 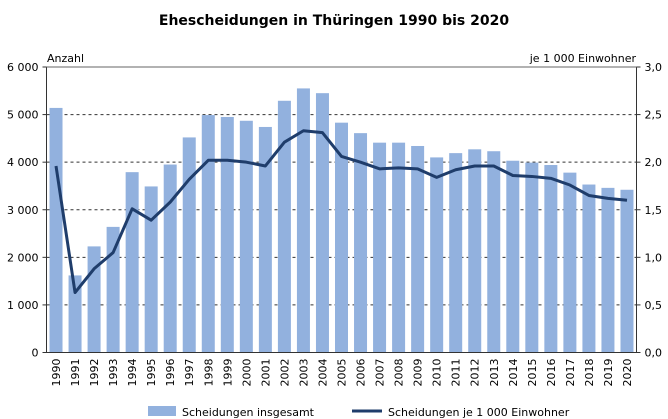 I want to click on x-tick-label: 2013, so click(x=494, y=373).